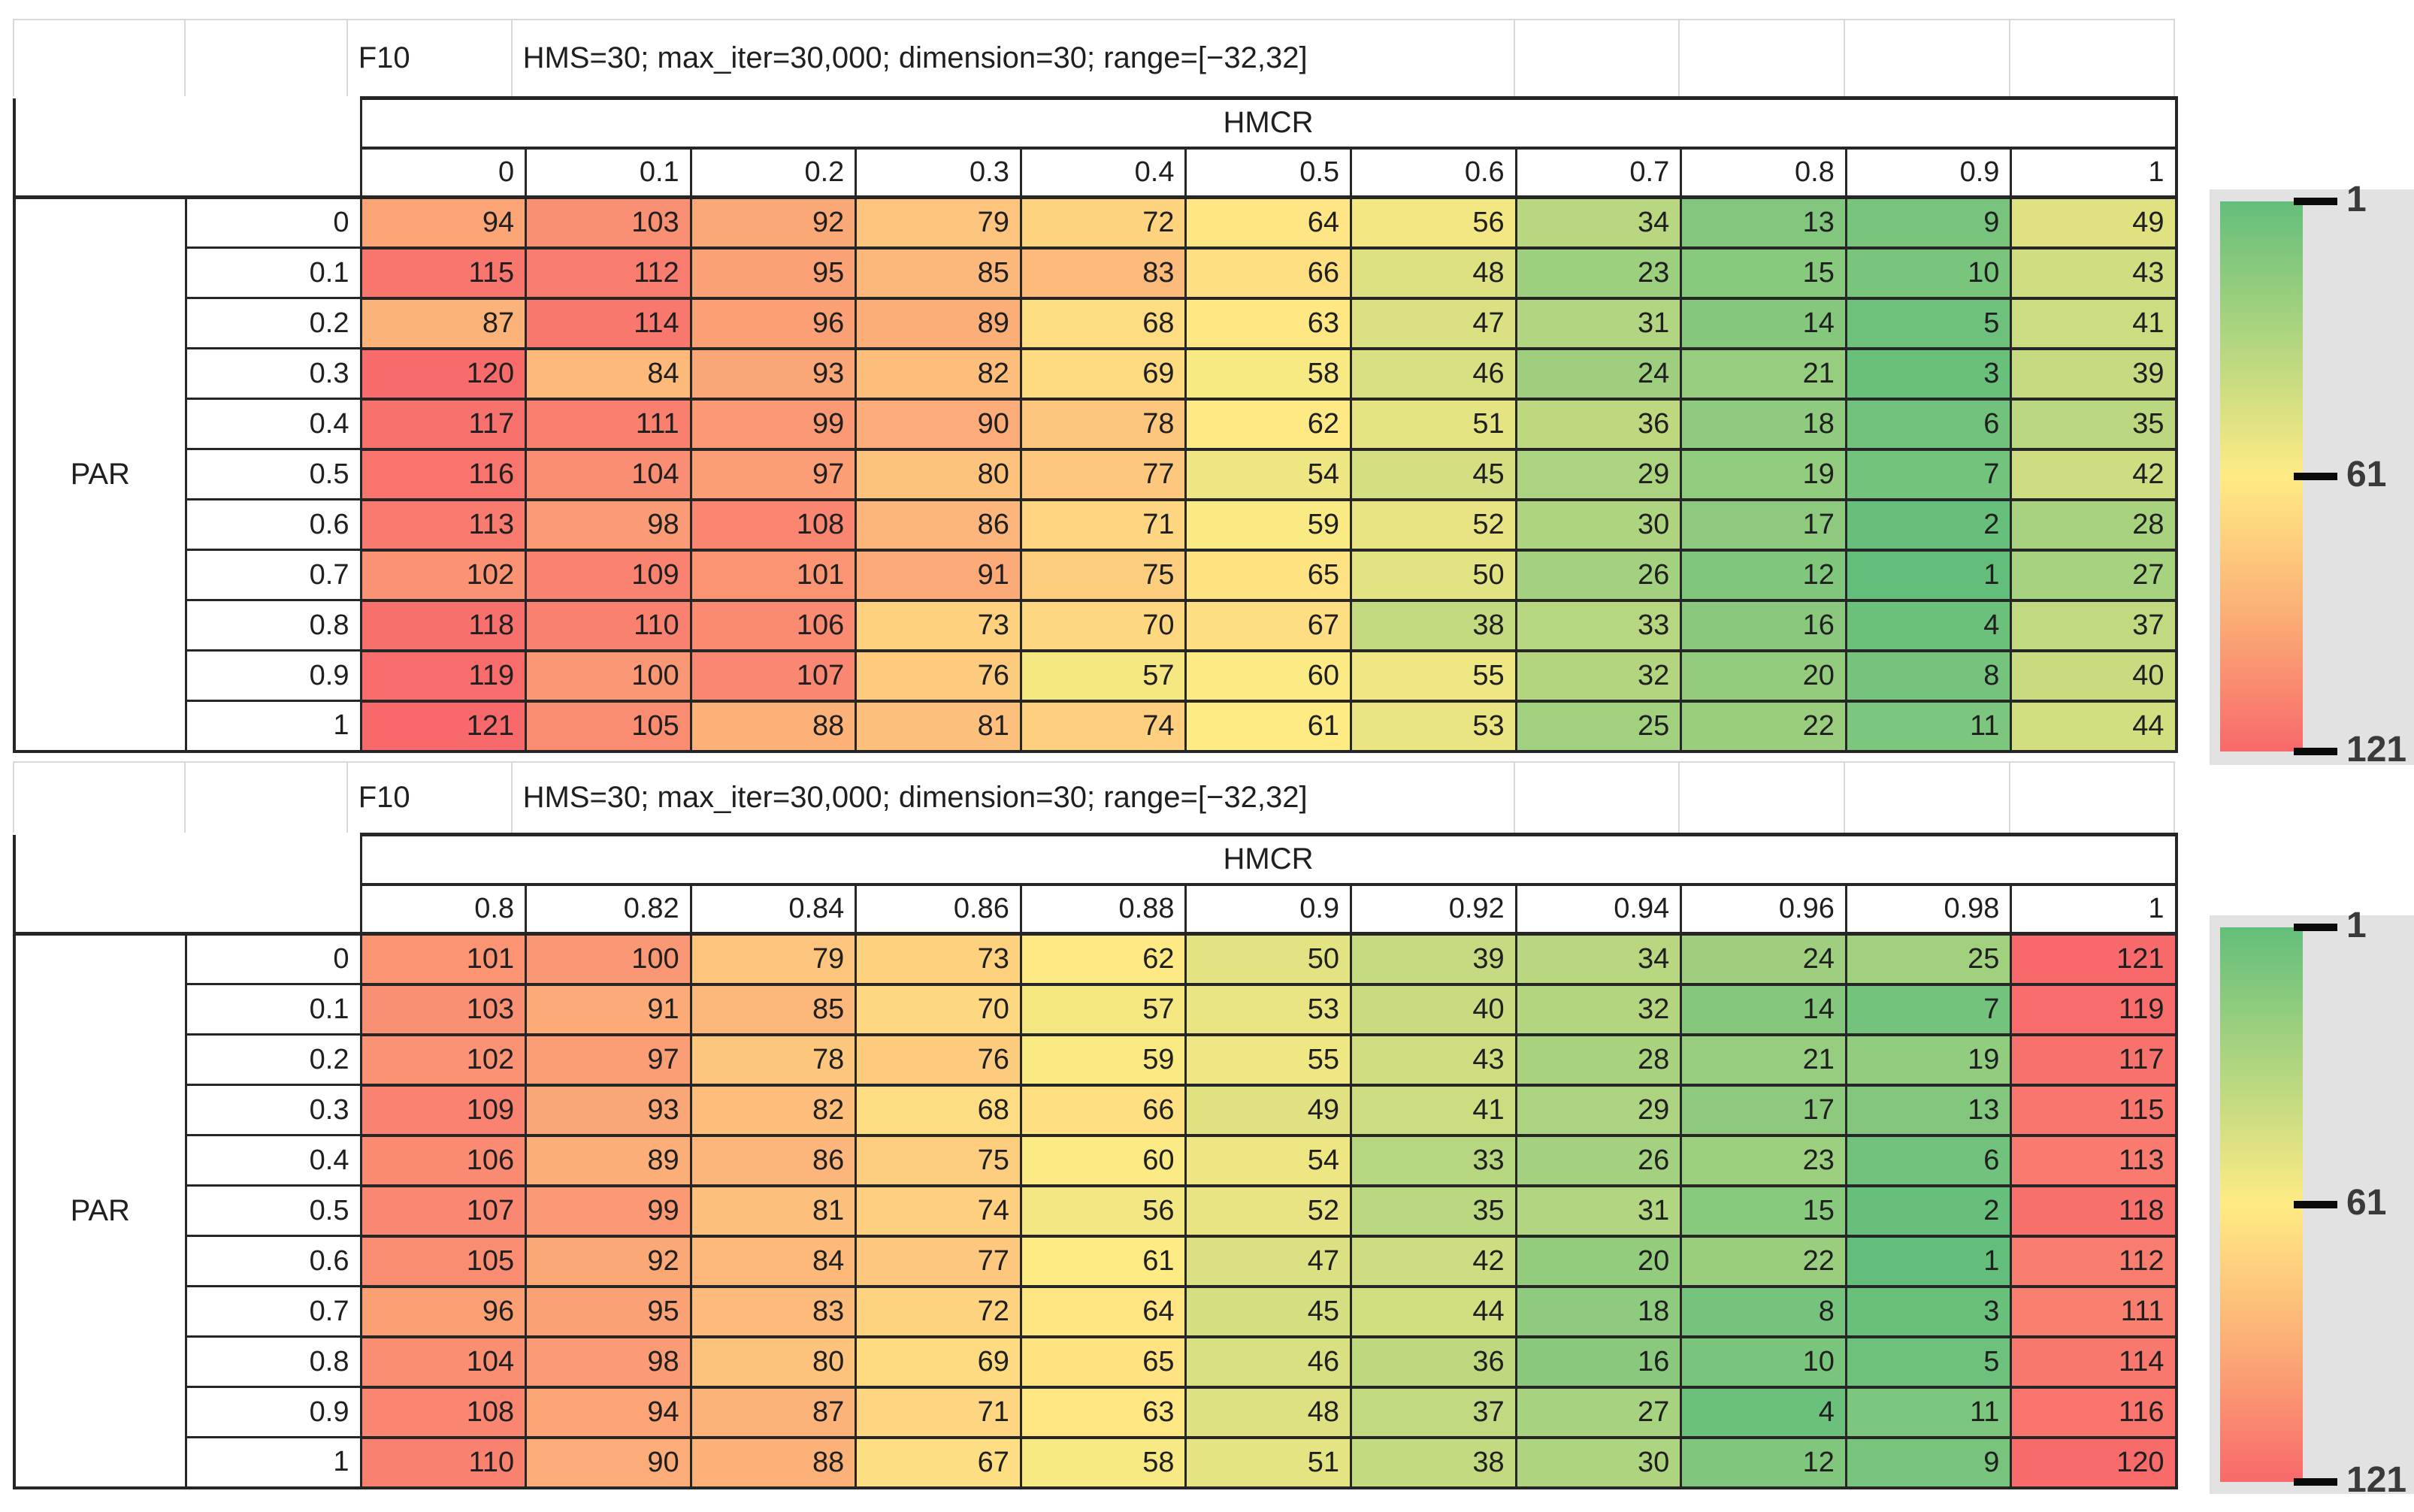 This screenshot has height=1512, width=2414. What do you see at coordinates (773, 1462) in the screenshot?
I see `heatmap-cell: 88` at bounding box center [773, 1462].